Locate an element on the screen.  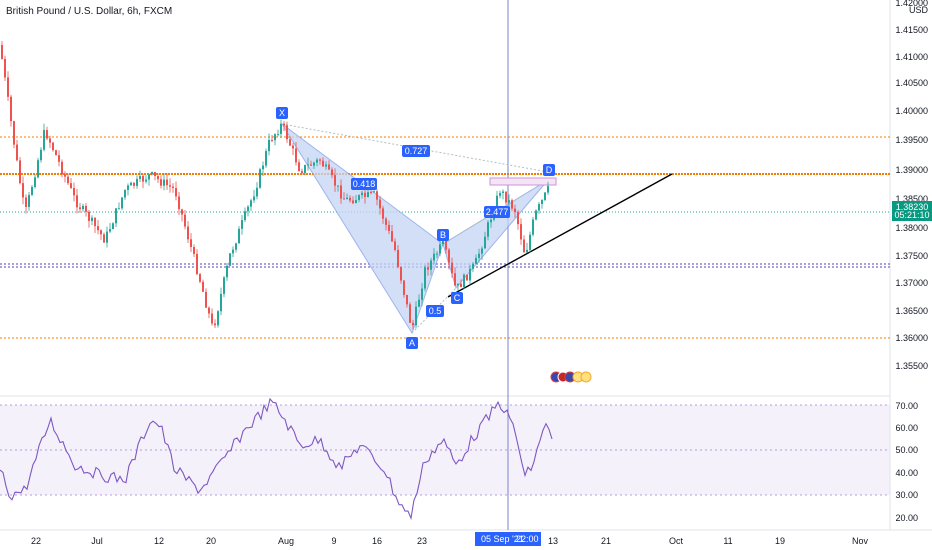
time-tick-label: 13 is located at coordinates (553, 541).